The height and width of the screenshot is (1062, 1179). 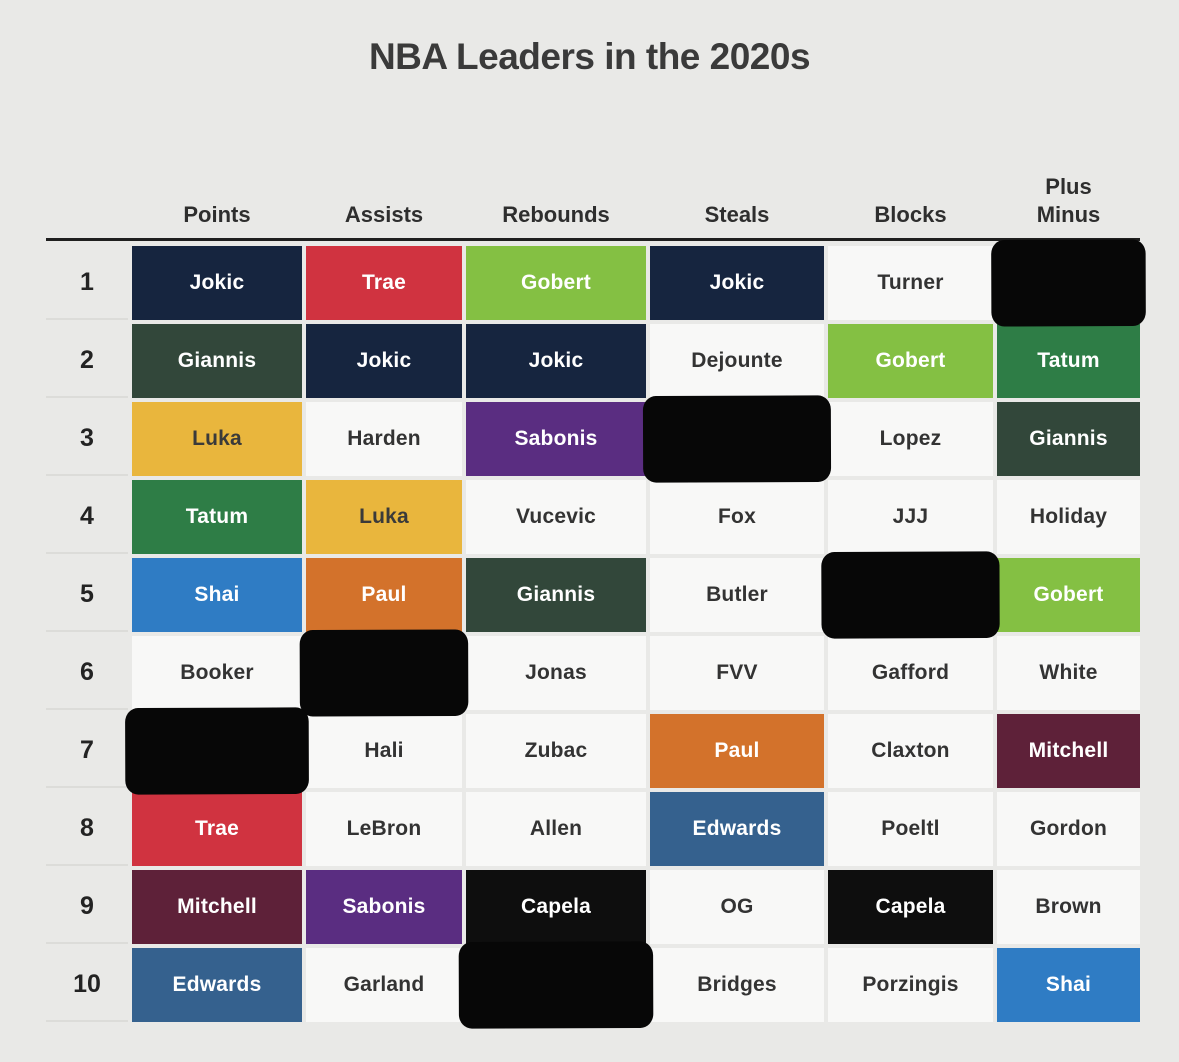 I want to click on rank-label: 2, so click(x=87, y=361).